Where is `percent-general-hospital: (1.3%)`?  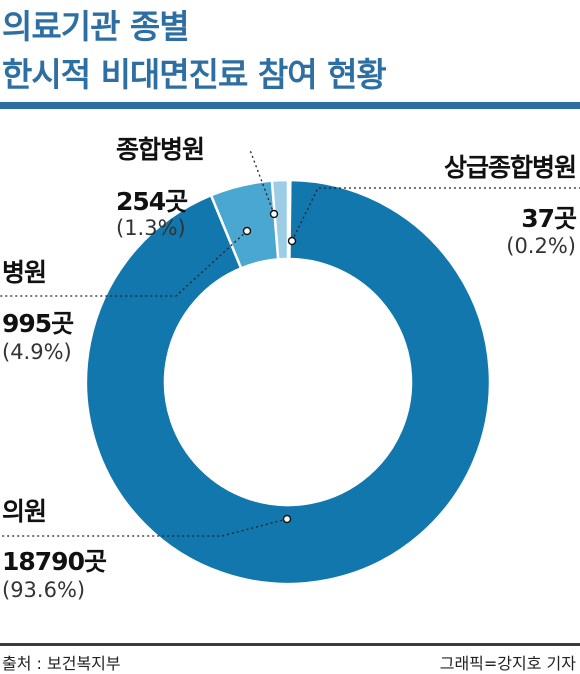 percent-general-hospital: (1.3%) is located at coordinates (151, 228).